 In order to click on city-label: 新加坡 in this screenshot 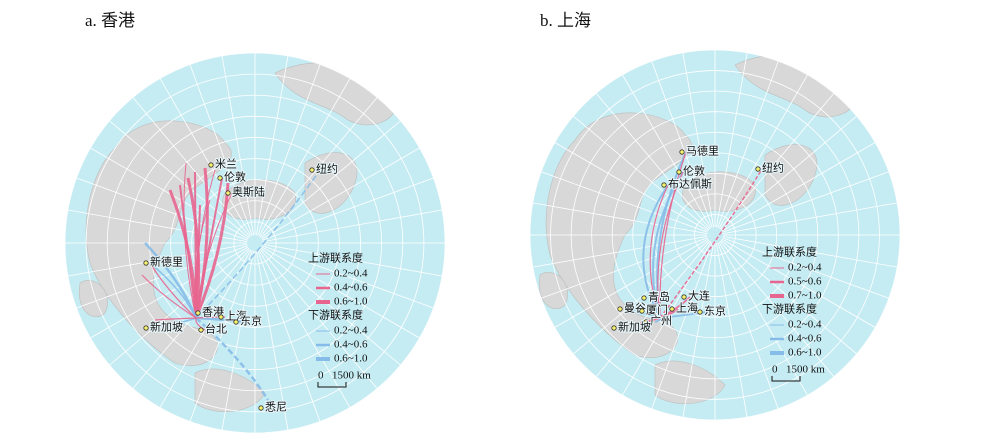, I will do `click(634, 327)`.